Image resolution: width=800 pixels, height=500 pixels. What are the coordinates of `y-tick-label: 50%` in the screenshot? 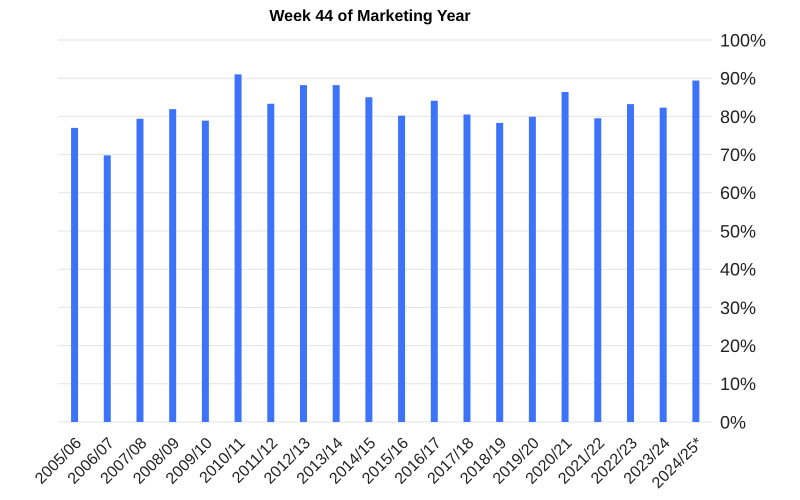 It's located at (738, 231).